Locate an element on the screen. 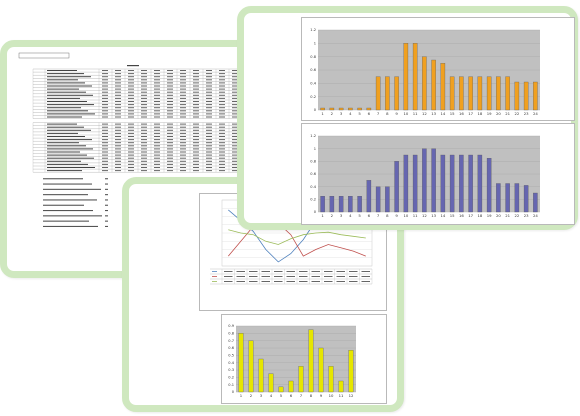 The width and height of the screenshot is (580, 416). orange-chart-legend is located at coordinates (542, 61).